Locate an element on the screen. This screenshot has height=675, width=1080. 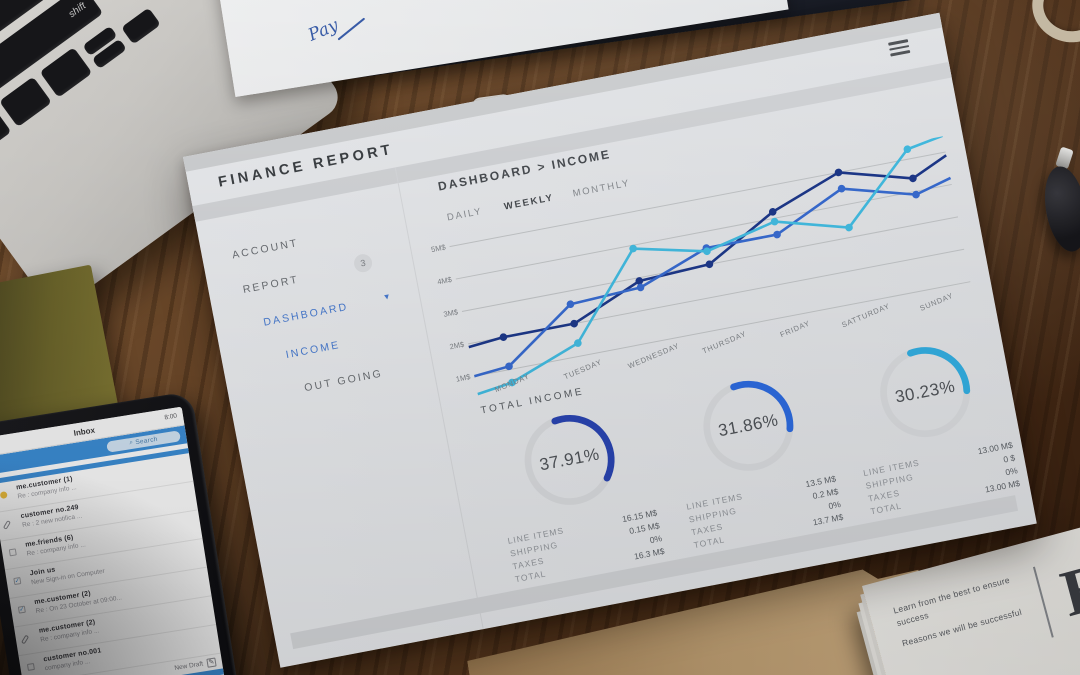
sidebar-item-account: ACCOUNT is located at coordinates (265, 249).